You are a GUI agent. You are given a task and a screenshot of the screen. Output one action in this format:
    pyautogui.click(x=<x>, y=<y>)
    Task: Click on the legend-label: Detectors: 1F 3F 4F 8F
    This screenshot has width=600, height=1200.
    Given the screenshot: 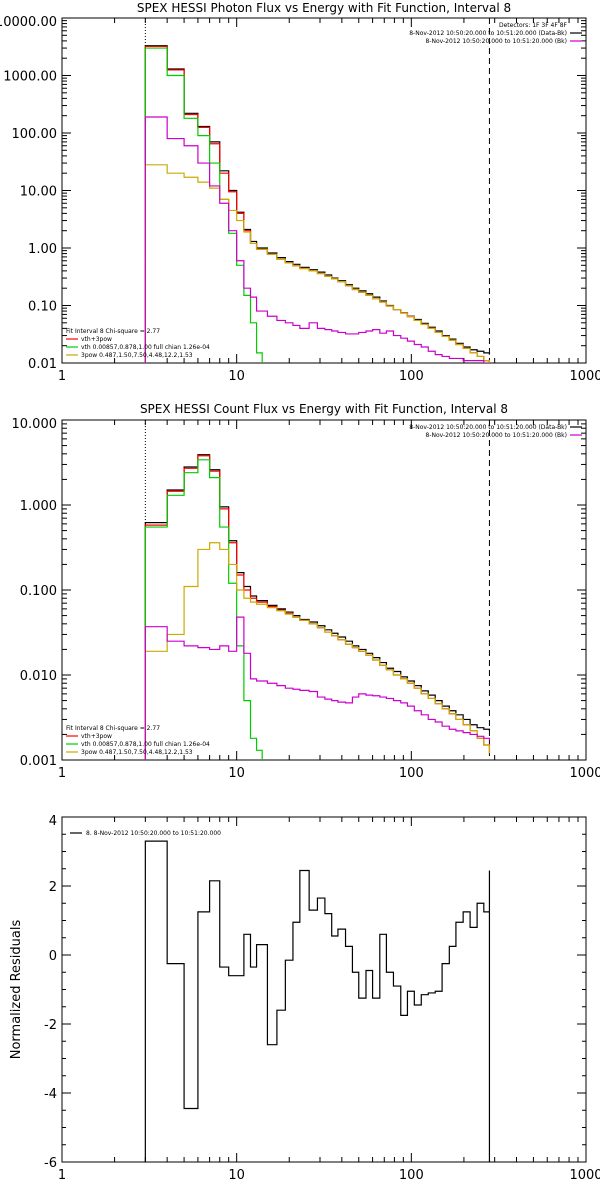 What is the action you would take?
    pyautogui.click(x=533, y=25)
    